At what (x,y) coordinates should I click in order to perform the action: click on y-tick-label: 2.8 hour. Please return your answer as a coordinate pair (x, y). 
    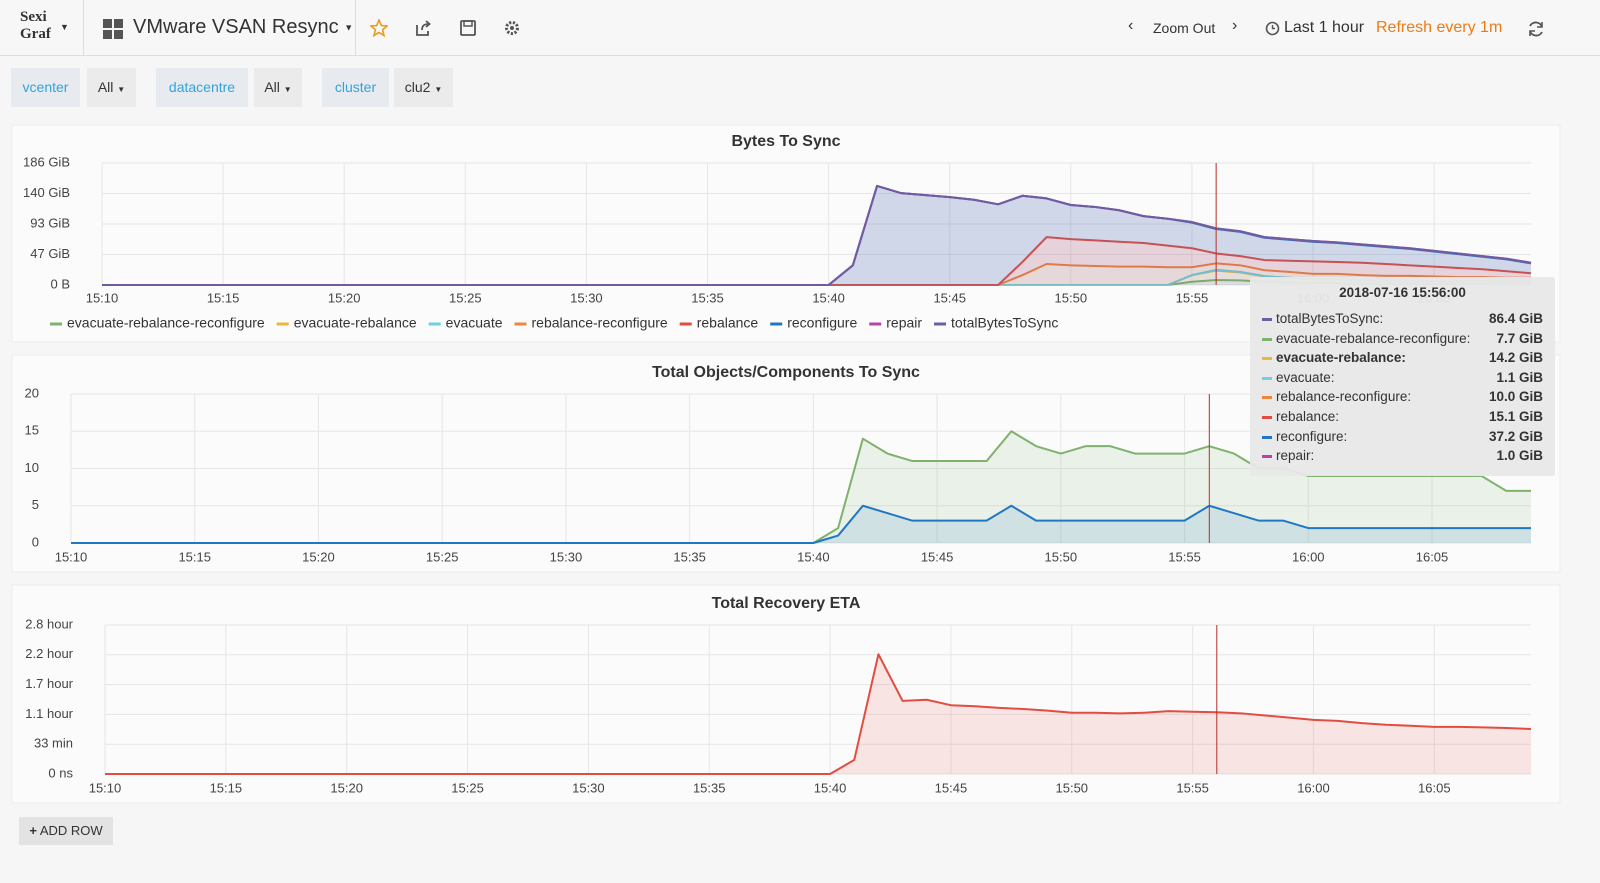
    Looking at the image, I should click on (49, 623).